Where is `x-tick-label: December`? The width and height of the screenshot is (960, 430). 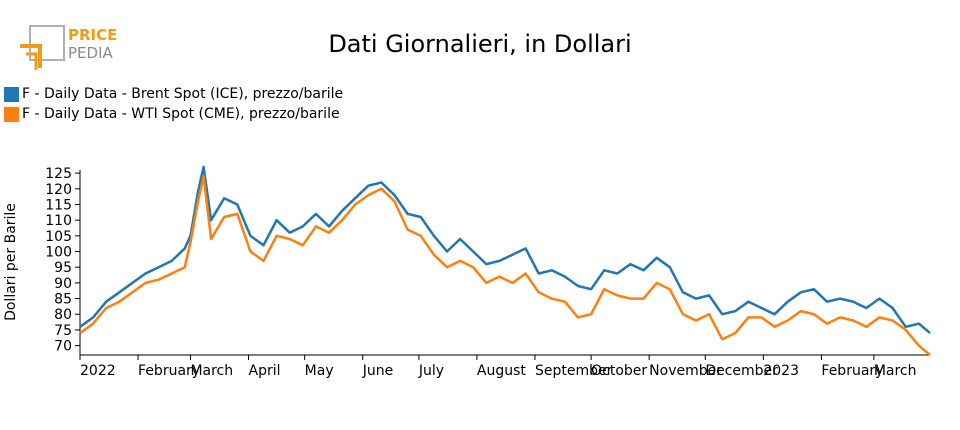
x-tick-label: December is located at coordinates (741, 371).